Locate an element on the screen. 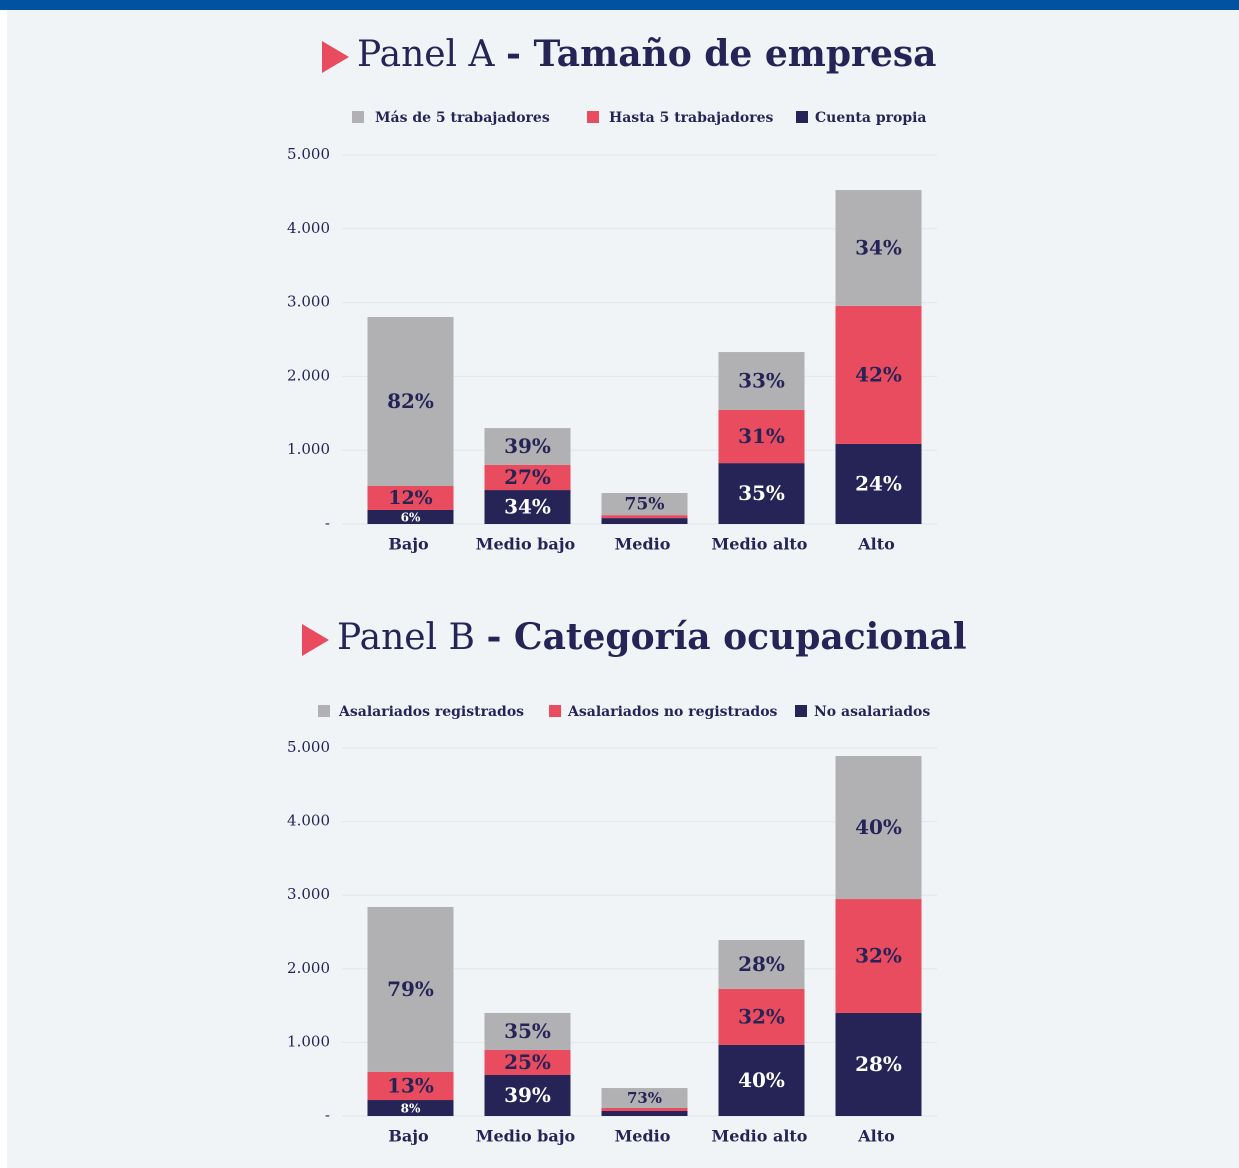  legend-label: Hasta 5 trabajadores is located at coordinates (691, 118).